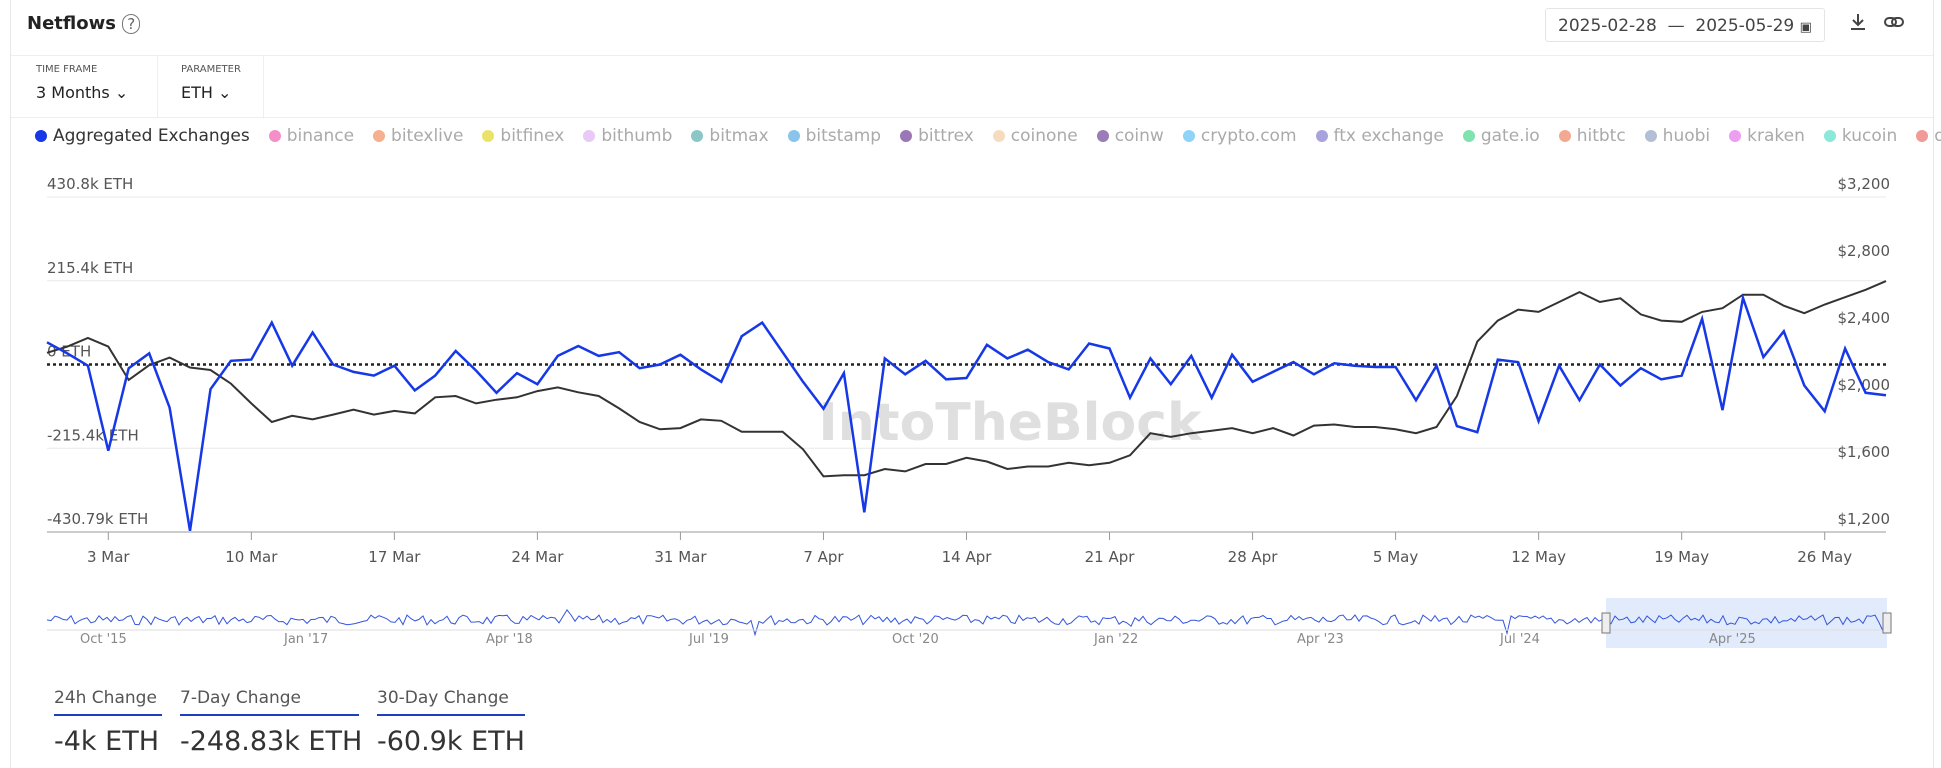  I want to click on date-range: 2025-02-28 — 2025-05-29 ▣, so click(1685, 25).